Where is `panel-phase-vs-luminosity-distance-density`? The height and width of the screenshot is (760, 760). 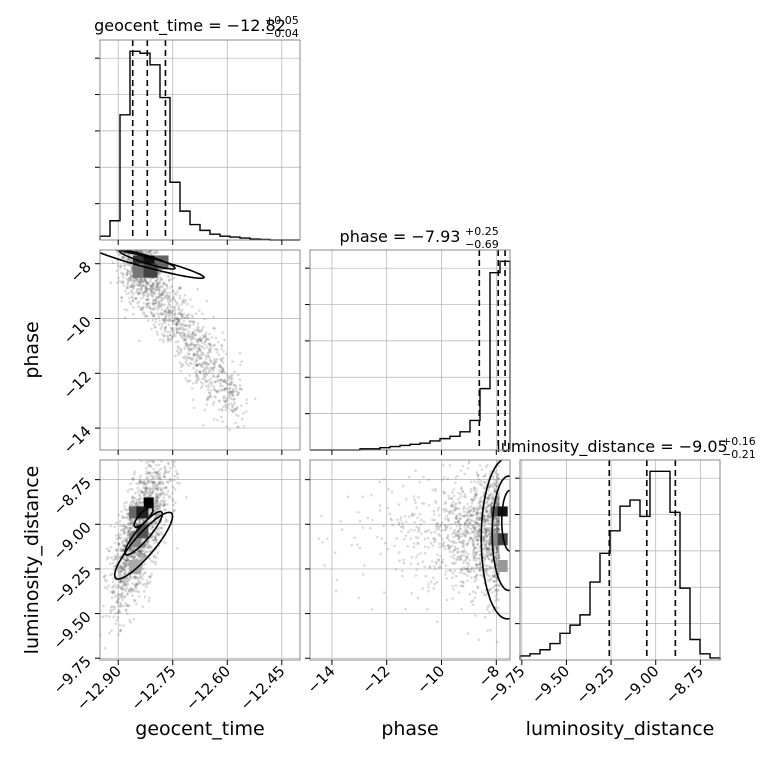 panel-phase-vs-luminosity-distance-density is located at coordinates (495, 540).